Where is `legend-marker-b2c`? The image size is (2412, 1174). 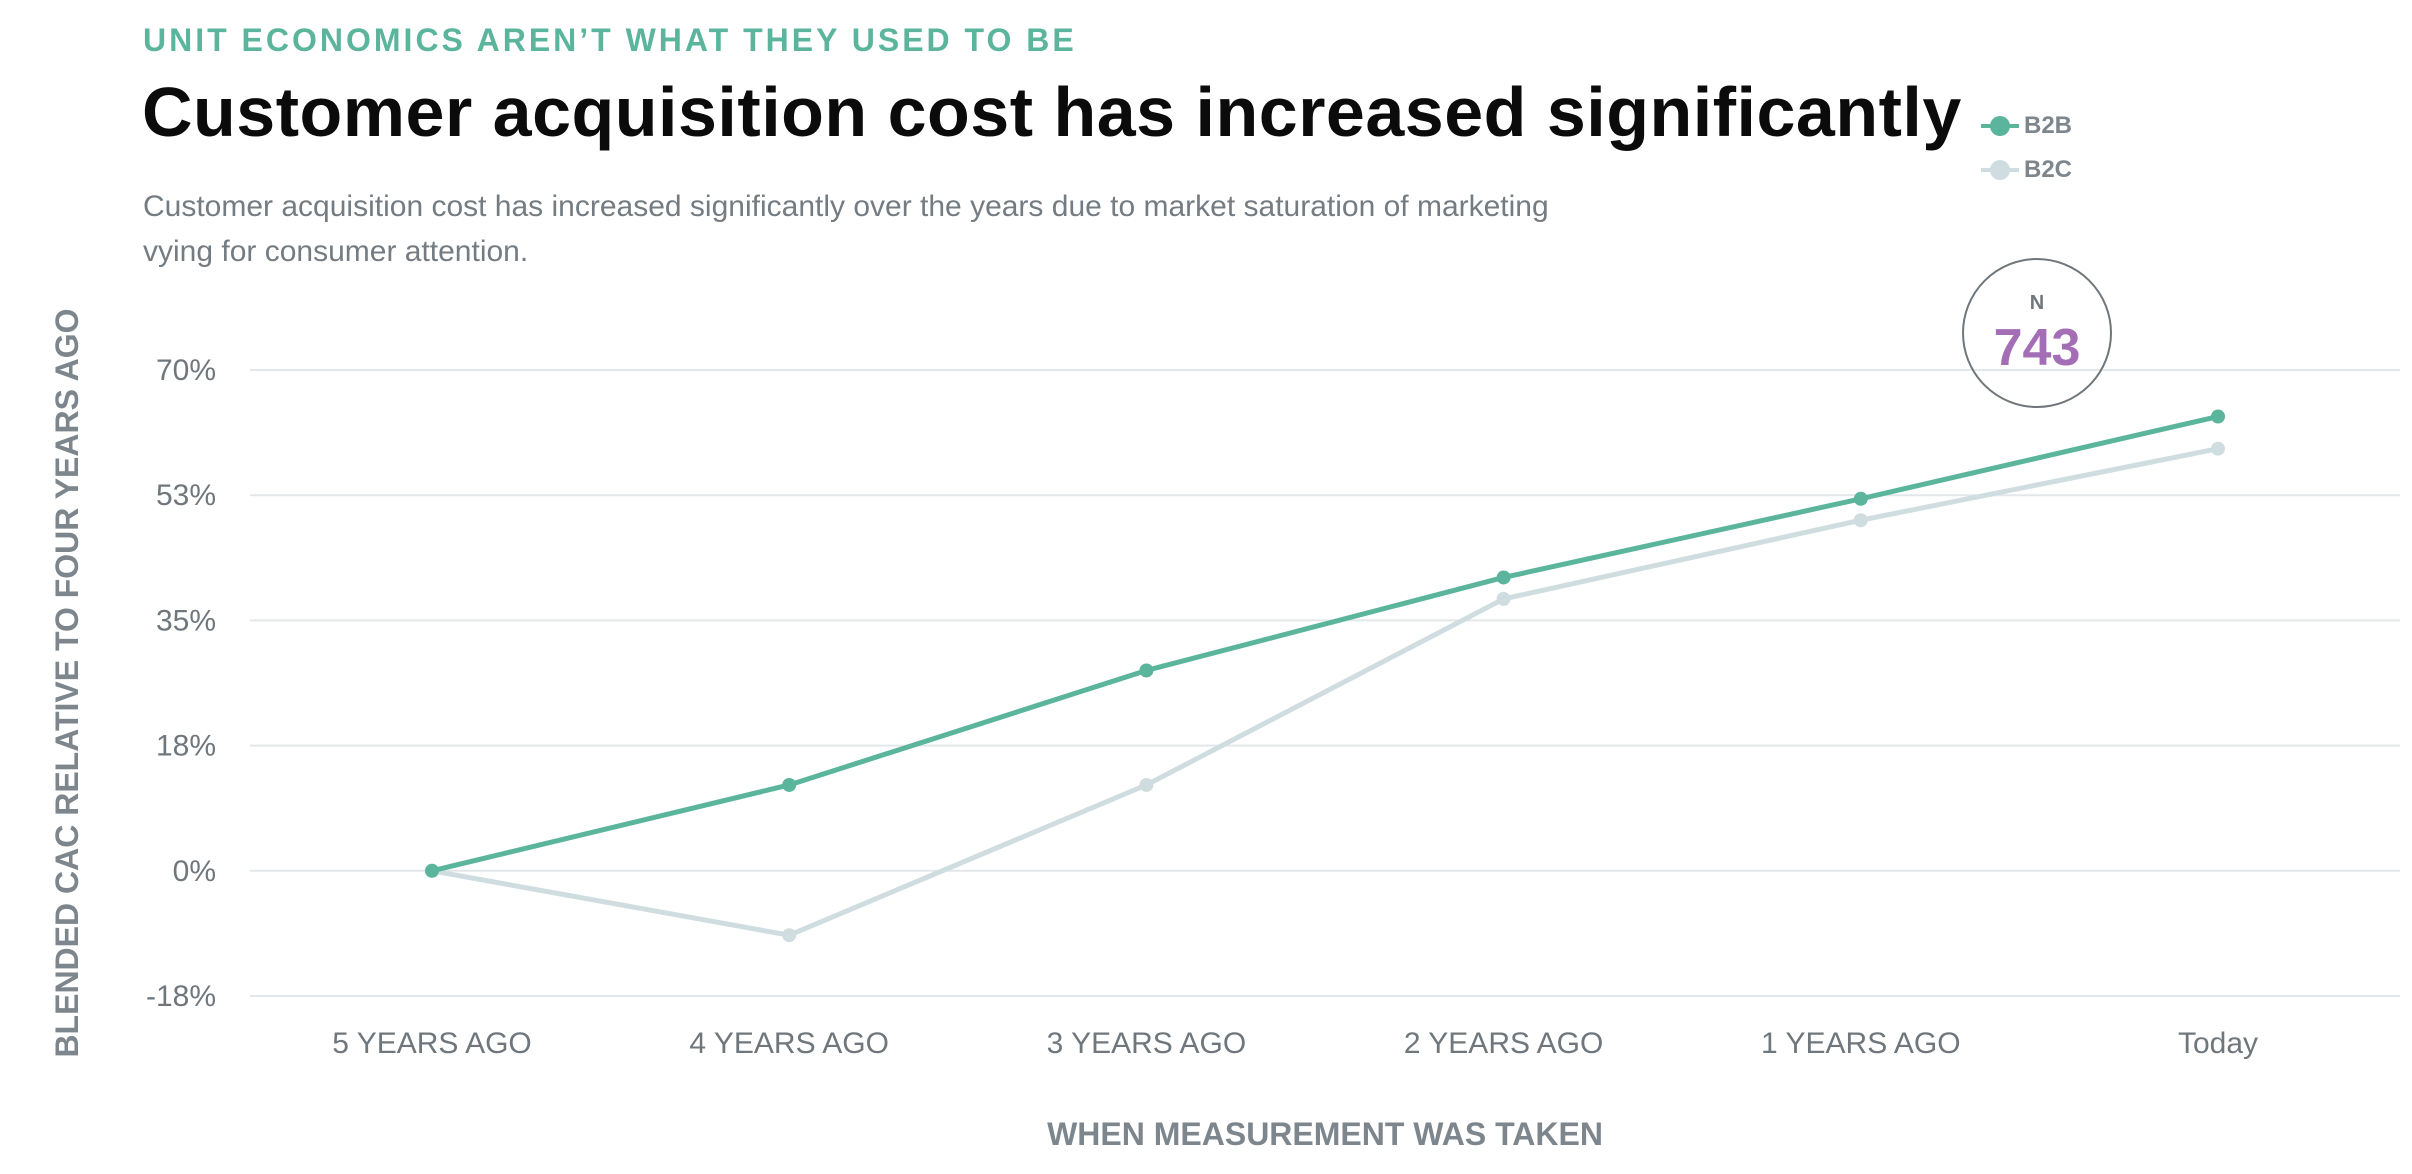 legend-marker-b2c is located at coordinates (2000, 170).